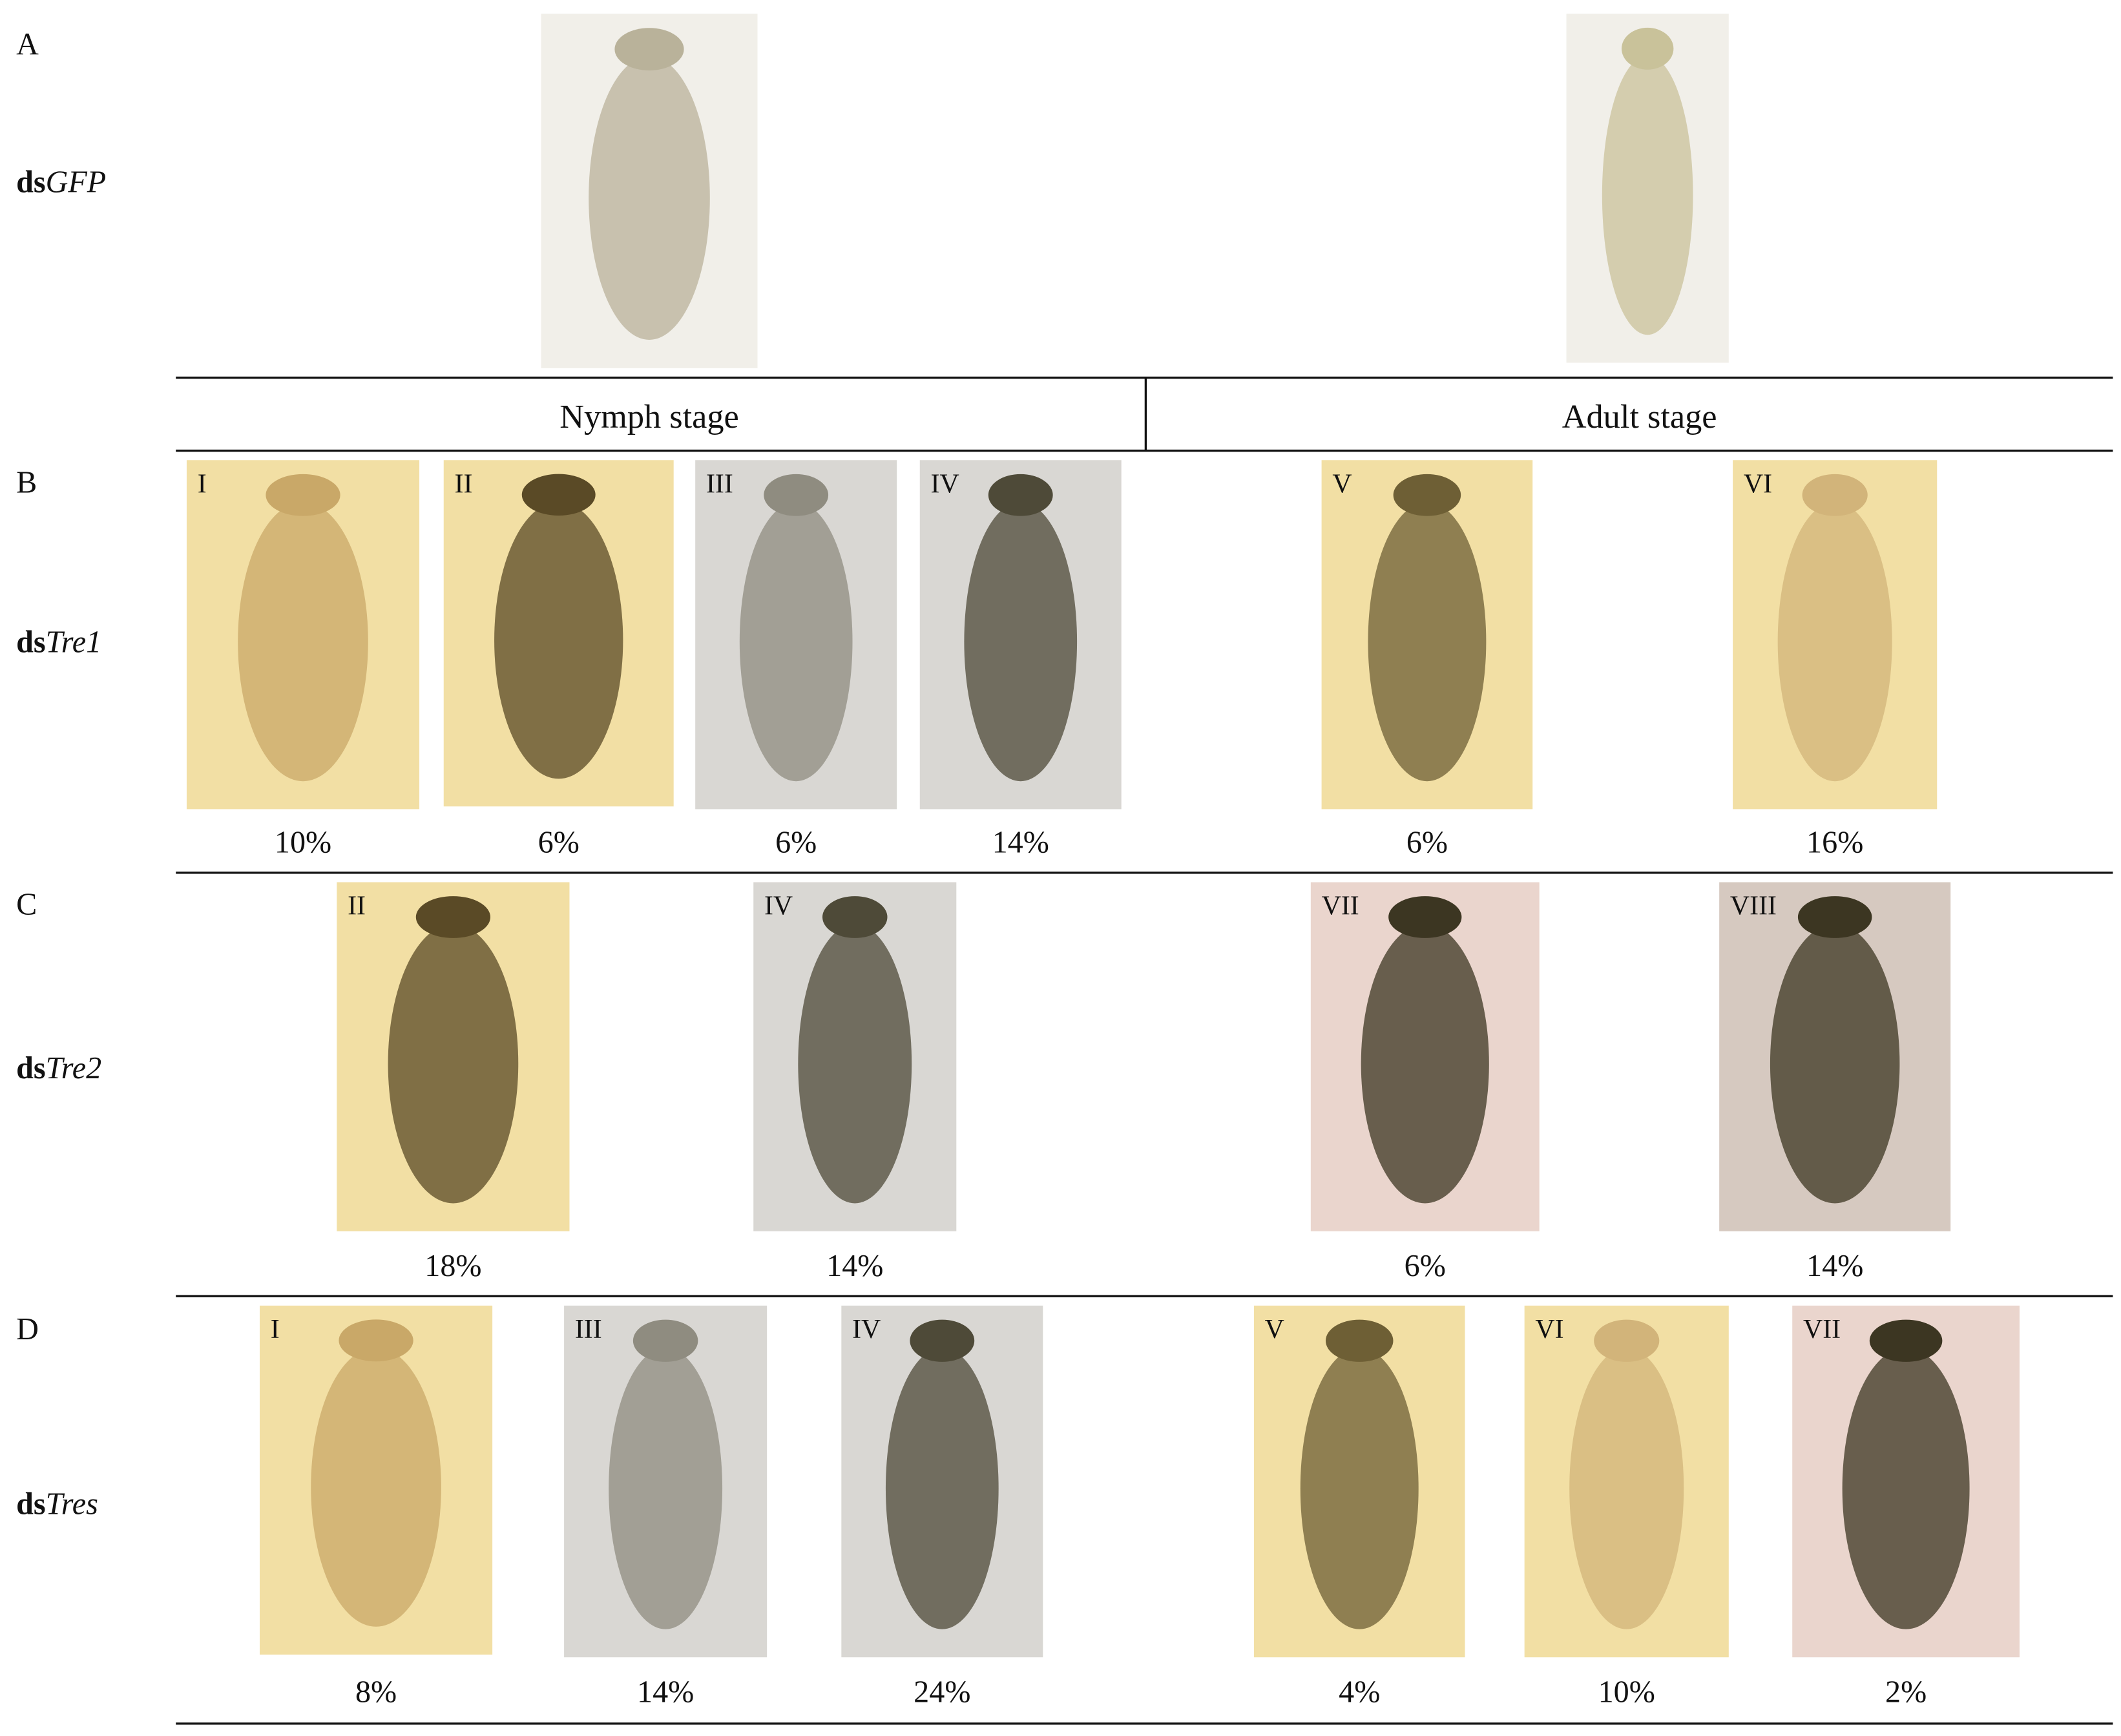  Describe the element at coordinates (1906, 1692) in the screenshot. I see `phenotype-percent: 2%` at that location.